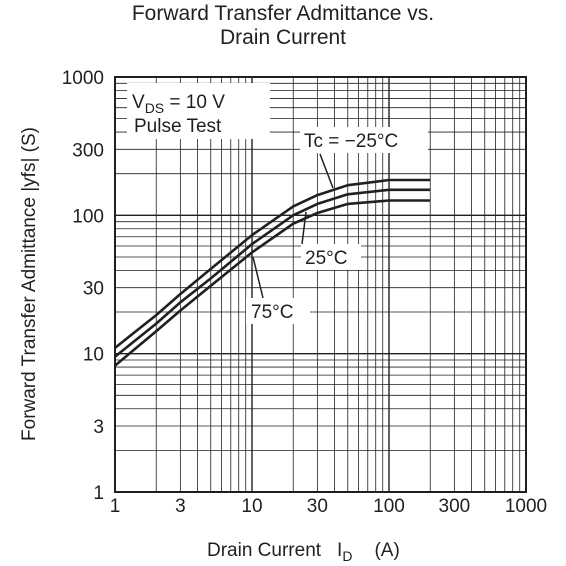 The width and height of the screenshot is (566, 566). What do you see at coordinates (272, 312) in the screenshot?
I see `series-label-75c: 75°C` at bounding box center [272, 312].